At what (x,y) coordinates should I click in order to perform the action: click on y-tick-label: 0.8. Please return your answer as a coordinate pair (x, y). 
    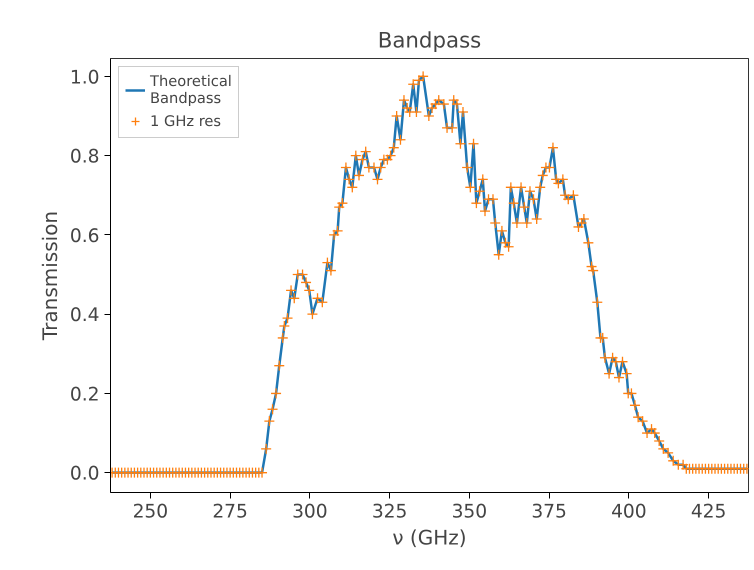
    Looking at the image, I should click on (85, 157).